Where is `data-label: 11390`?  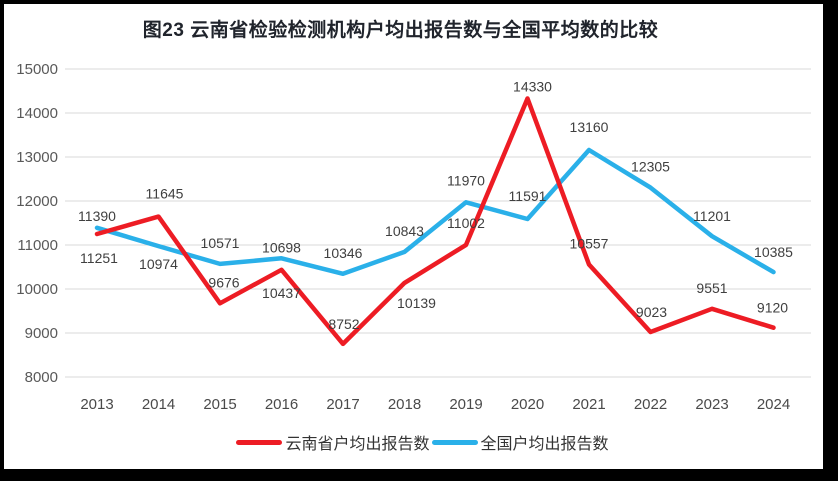 data-label: 11390 is located at coordinates (97, 216).